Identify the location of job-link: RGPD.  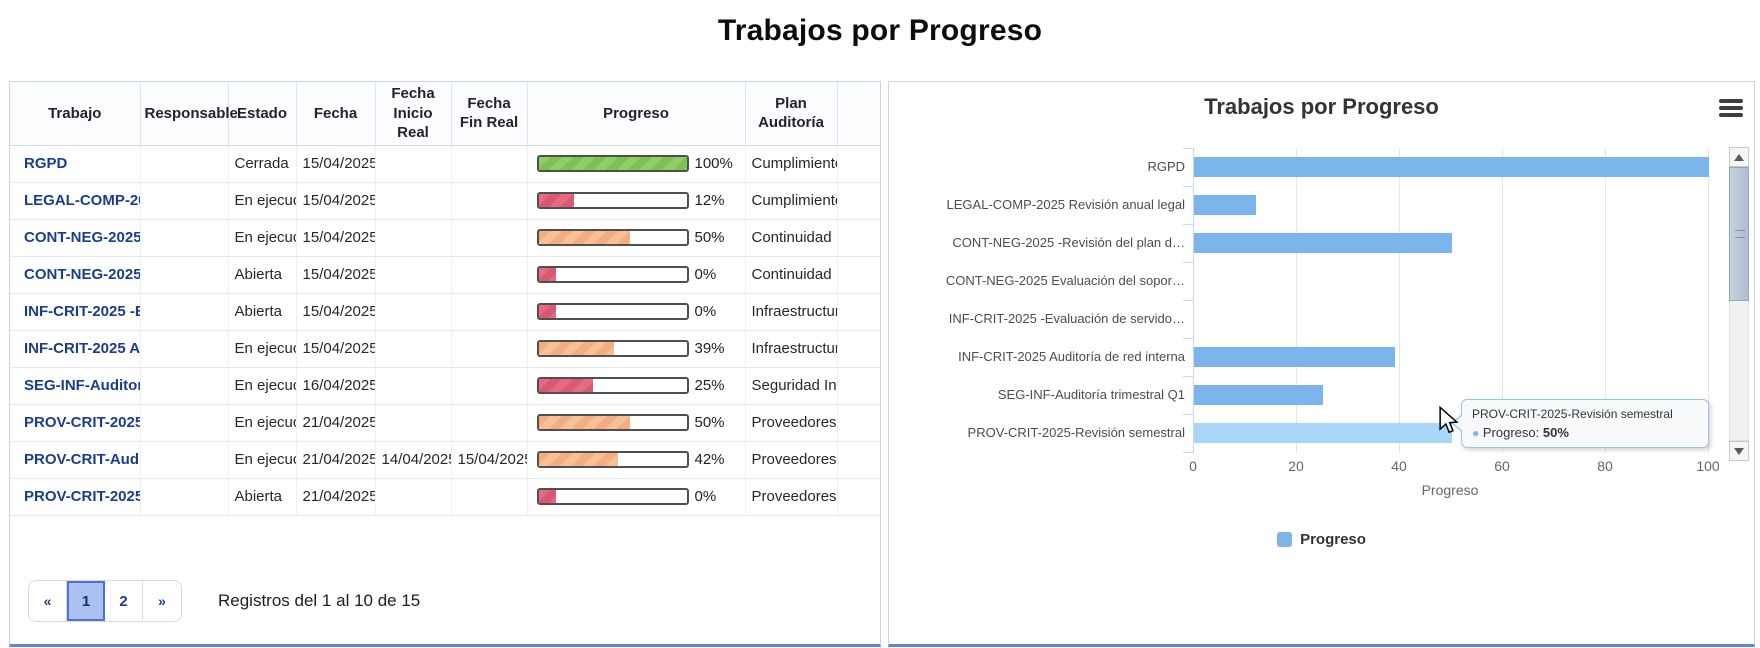
(75, 164).